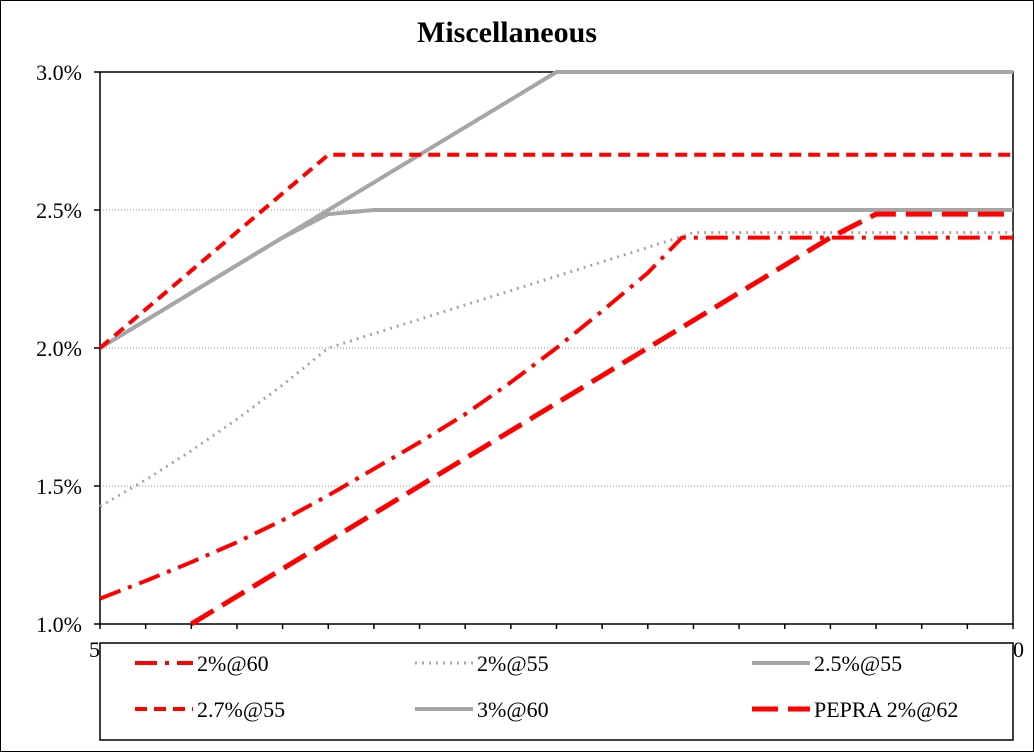 The width and height of the screenshot is (1034, 752). I want to click on legend-label: 2.5%@55, so click(858, 663).